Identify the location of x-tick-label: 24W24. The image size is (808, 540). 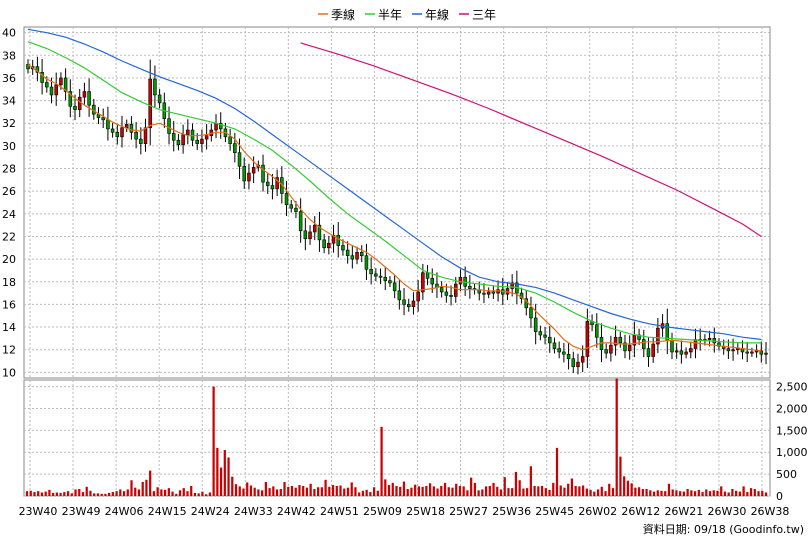
(210, 511).